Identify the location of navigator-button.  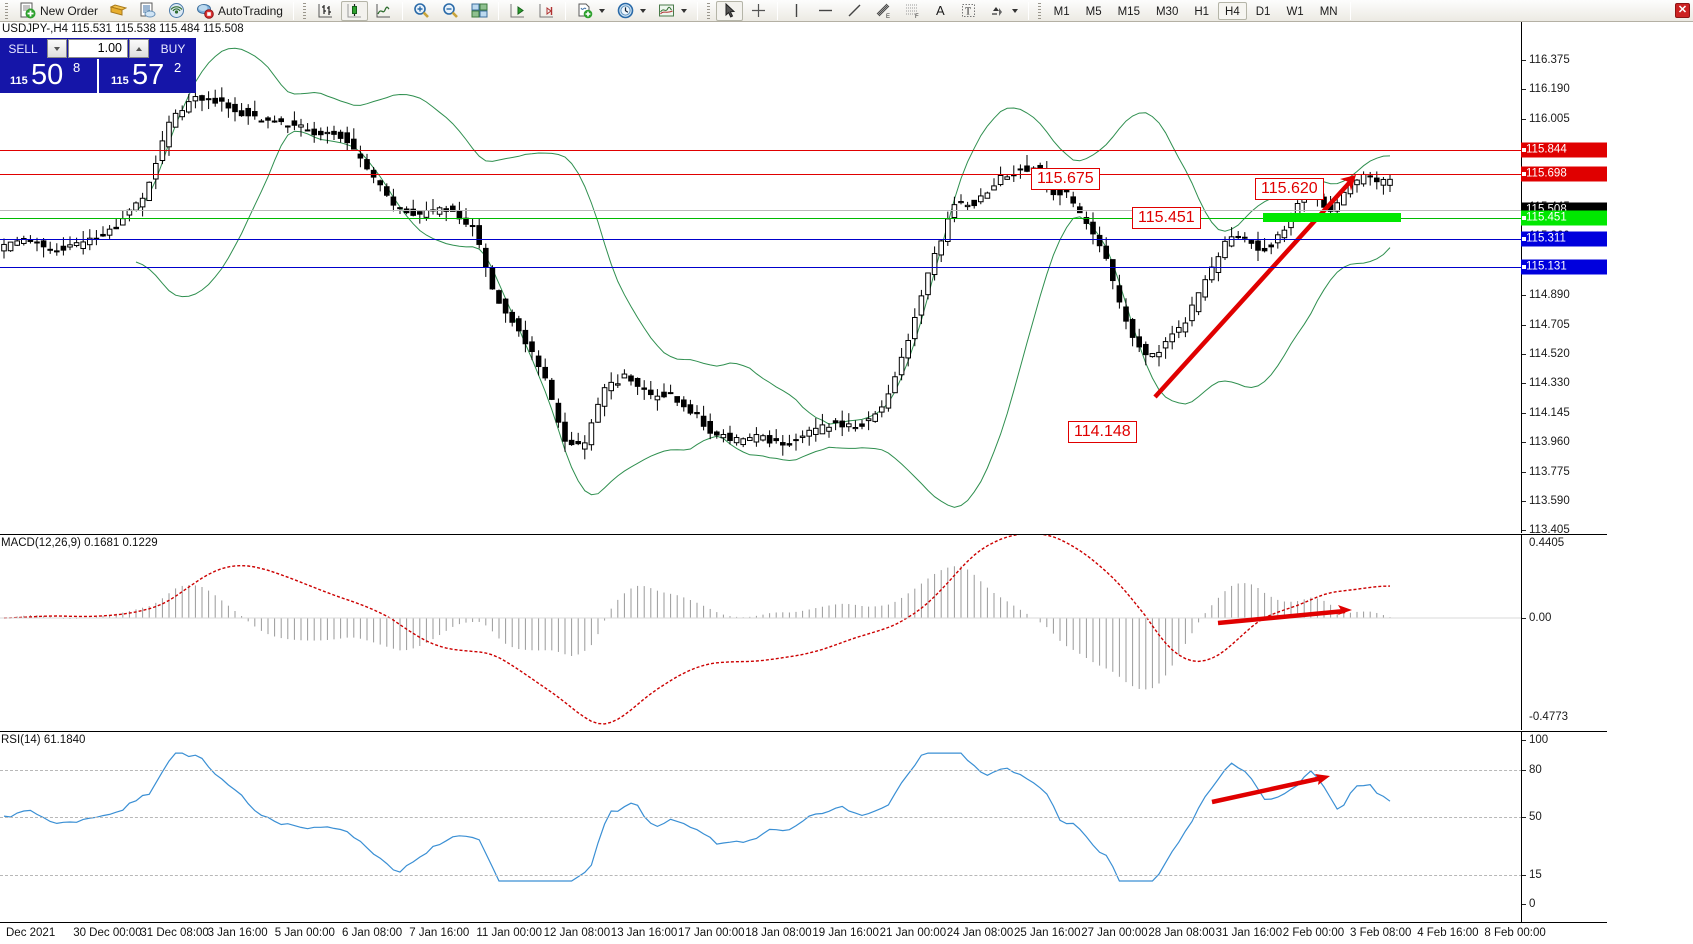
(176, 11).